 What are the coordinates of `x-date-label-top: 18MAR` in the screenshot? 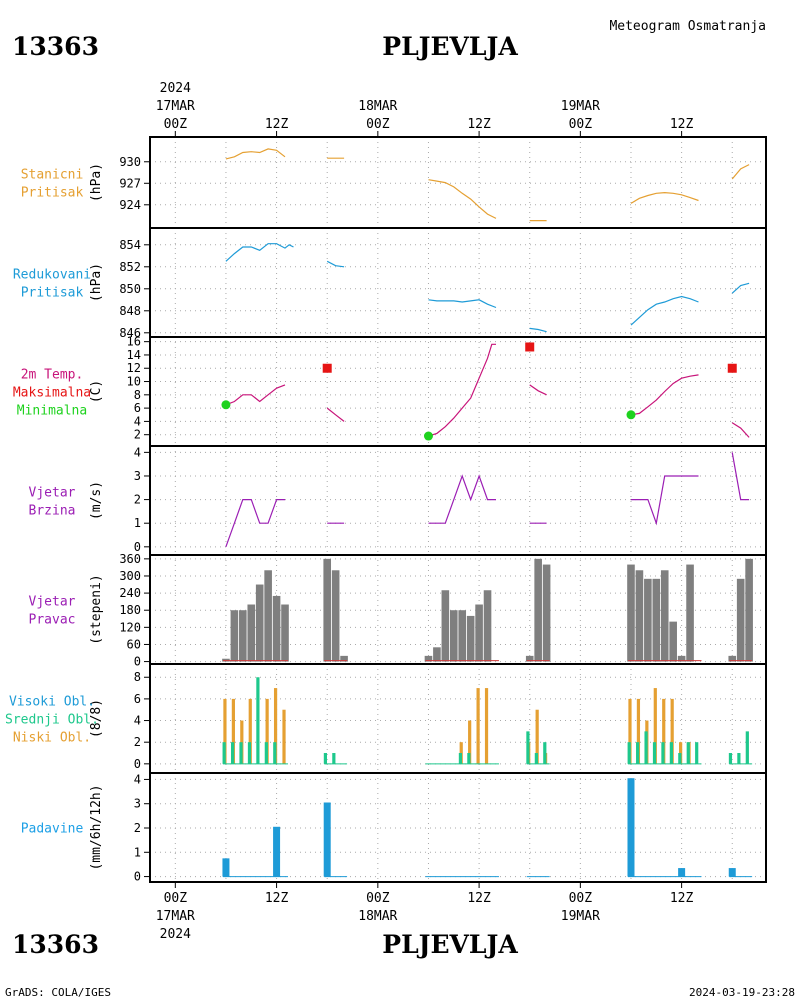 It's located at (377, 106).